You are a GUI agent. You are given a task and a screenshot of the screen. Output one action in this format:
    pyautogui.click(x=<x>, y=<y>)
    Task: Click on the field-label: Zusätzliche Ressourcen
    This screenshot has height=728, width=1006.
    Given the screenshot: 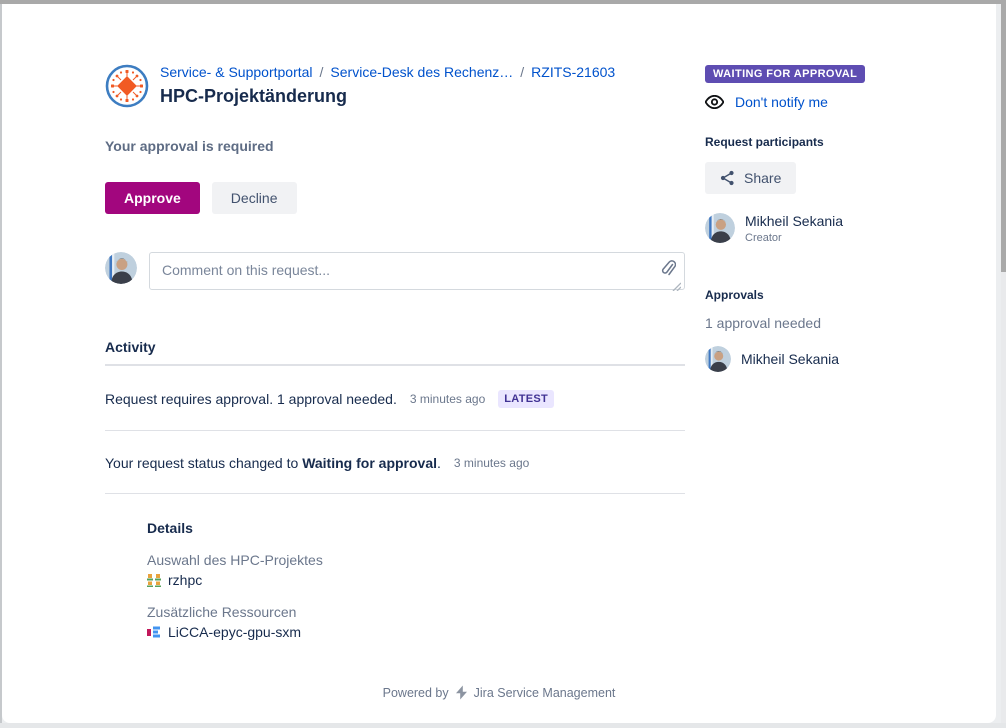 What is the action you would take?
    pyautogui.click(x=222, y=612)
    